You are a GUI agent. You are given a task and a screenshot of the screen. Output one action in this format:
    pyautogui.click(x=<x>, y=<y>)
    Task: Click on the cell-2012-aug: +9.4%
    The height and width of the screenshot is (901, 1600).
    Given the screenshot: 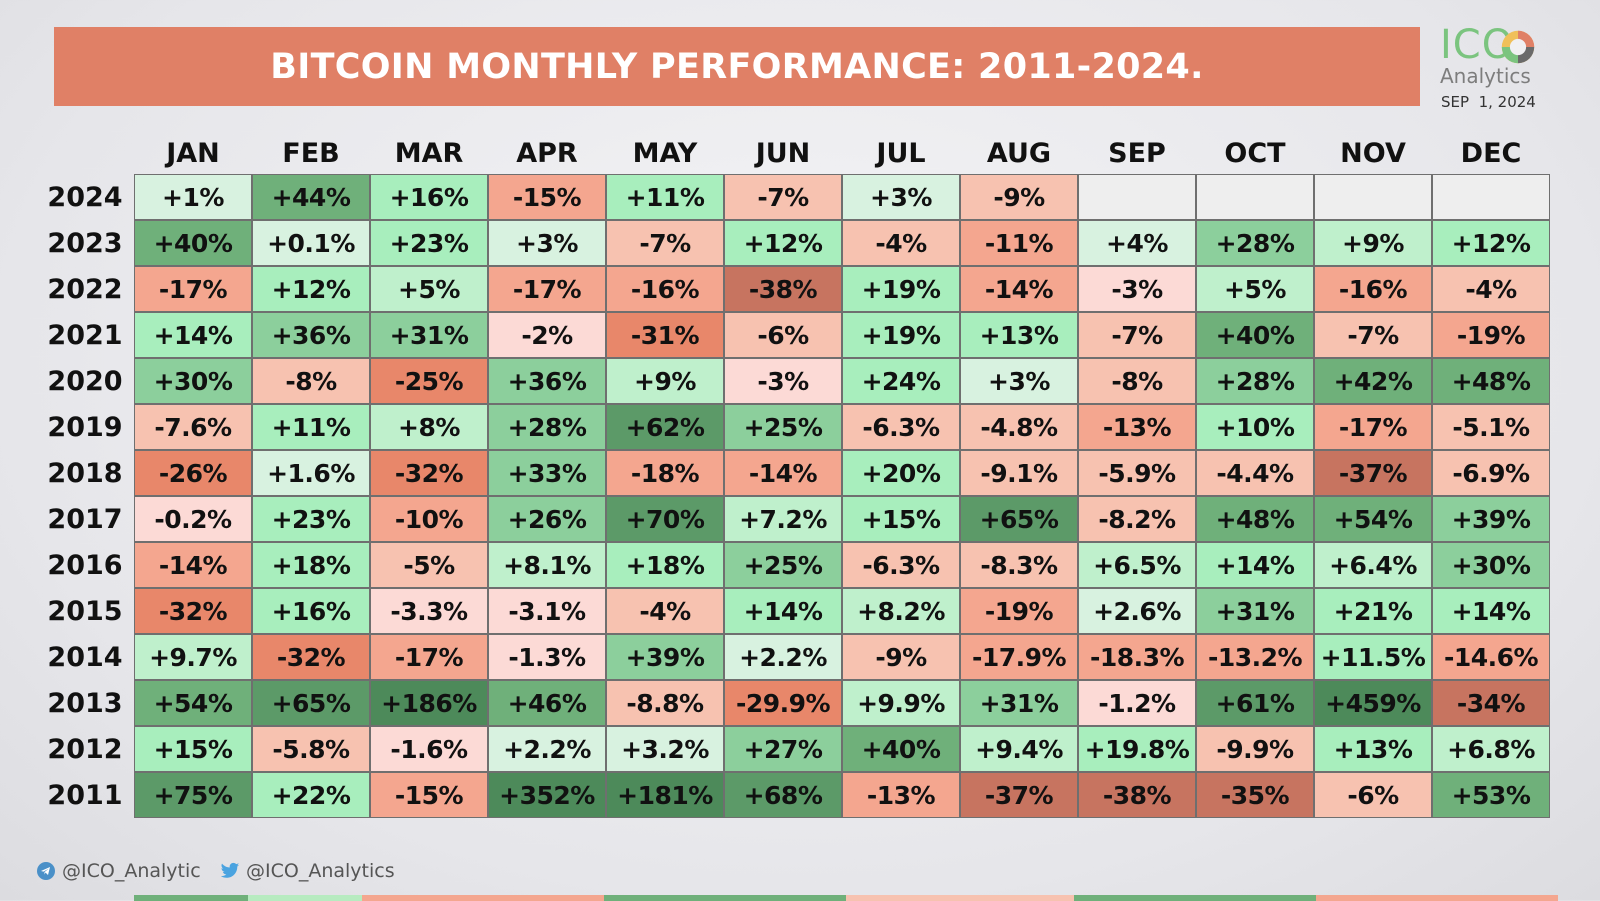 What is the action you would take?
    pyautogui.click(x=1019, y=749)
    